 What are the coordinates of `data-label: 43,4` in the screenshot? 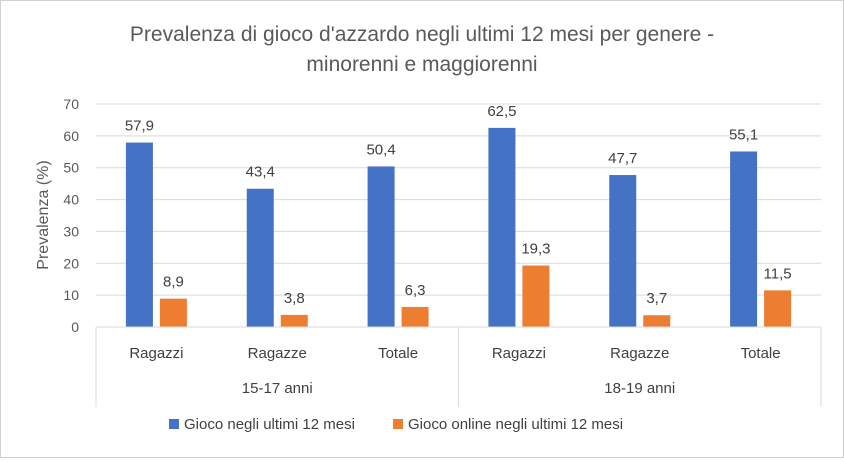 It's located at (260, 172).